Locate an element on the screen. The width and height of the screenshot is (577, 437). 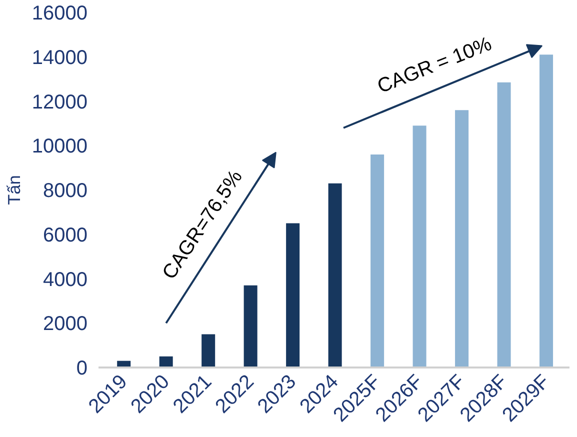
y-tick-label: 4000 is located at coordinates (65, 279).